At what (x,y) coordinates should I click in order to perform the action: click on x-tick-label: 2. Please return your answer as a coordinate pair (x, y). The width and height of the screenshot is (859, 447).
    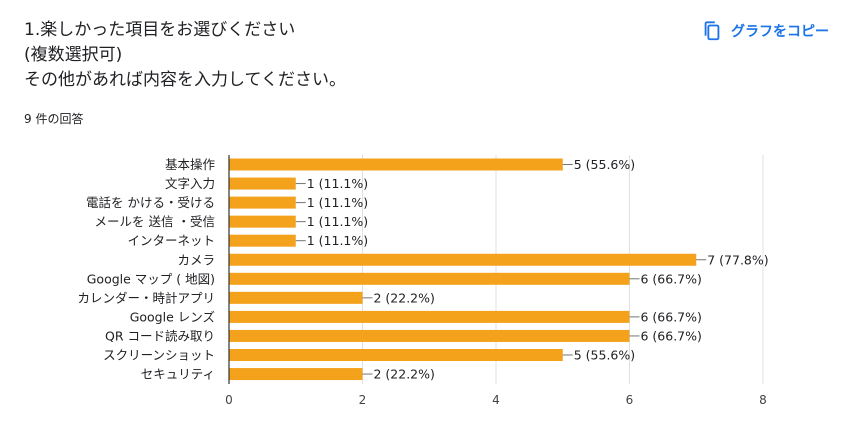
    Looking at the image, I should click on (363, 400).